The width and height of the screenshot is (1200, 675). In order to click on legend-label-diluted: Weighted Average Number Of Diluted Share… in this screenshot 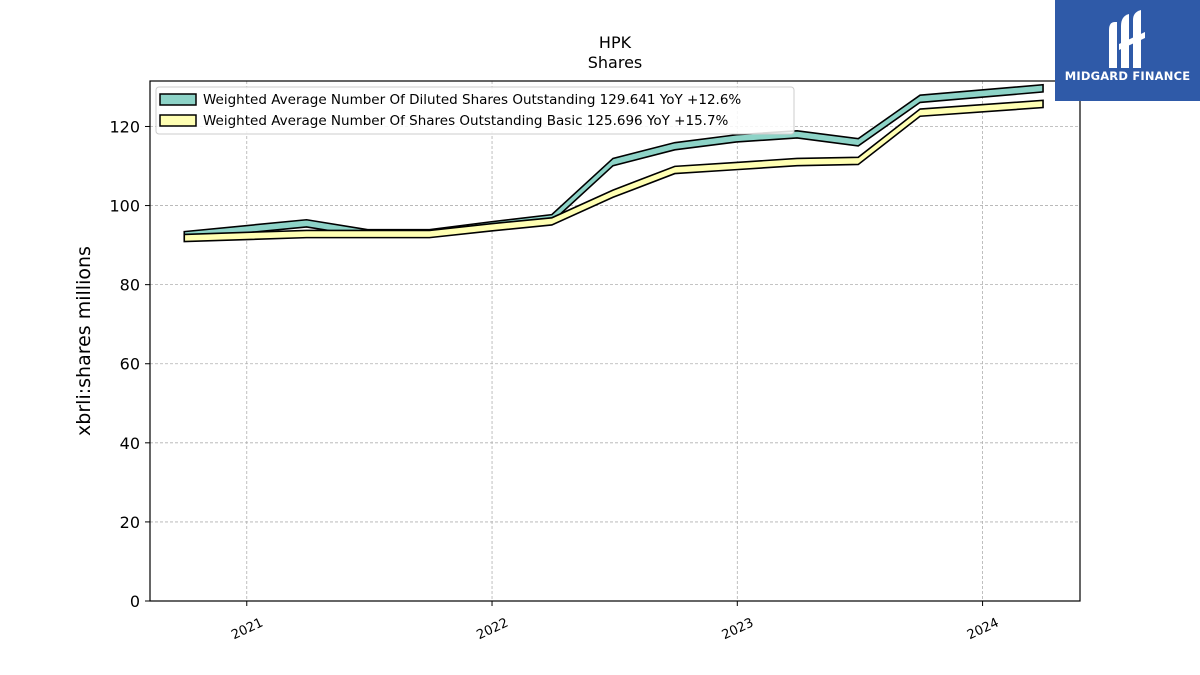, I will do `click(472, 100)`.